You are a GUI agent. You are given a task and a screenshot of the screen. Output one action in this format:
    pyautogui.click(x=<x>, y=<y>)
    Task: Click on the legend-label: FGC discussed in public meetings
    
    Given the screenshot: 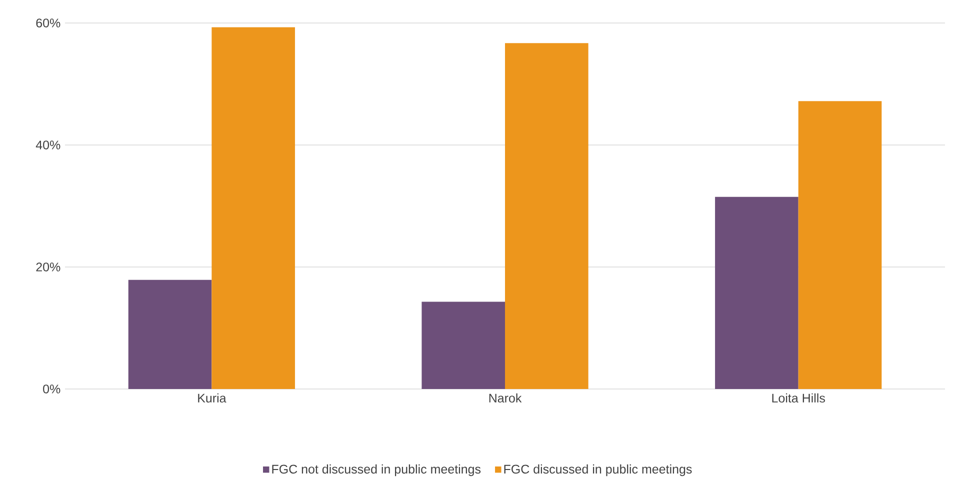 What is the action you would take?
    pyautogui.click(x=598, y=470)
    